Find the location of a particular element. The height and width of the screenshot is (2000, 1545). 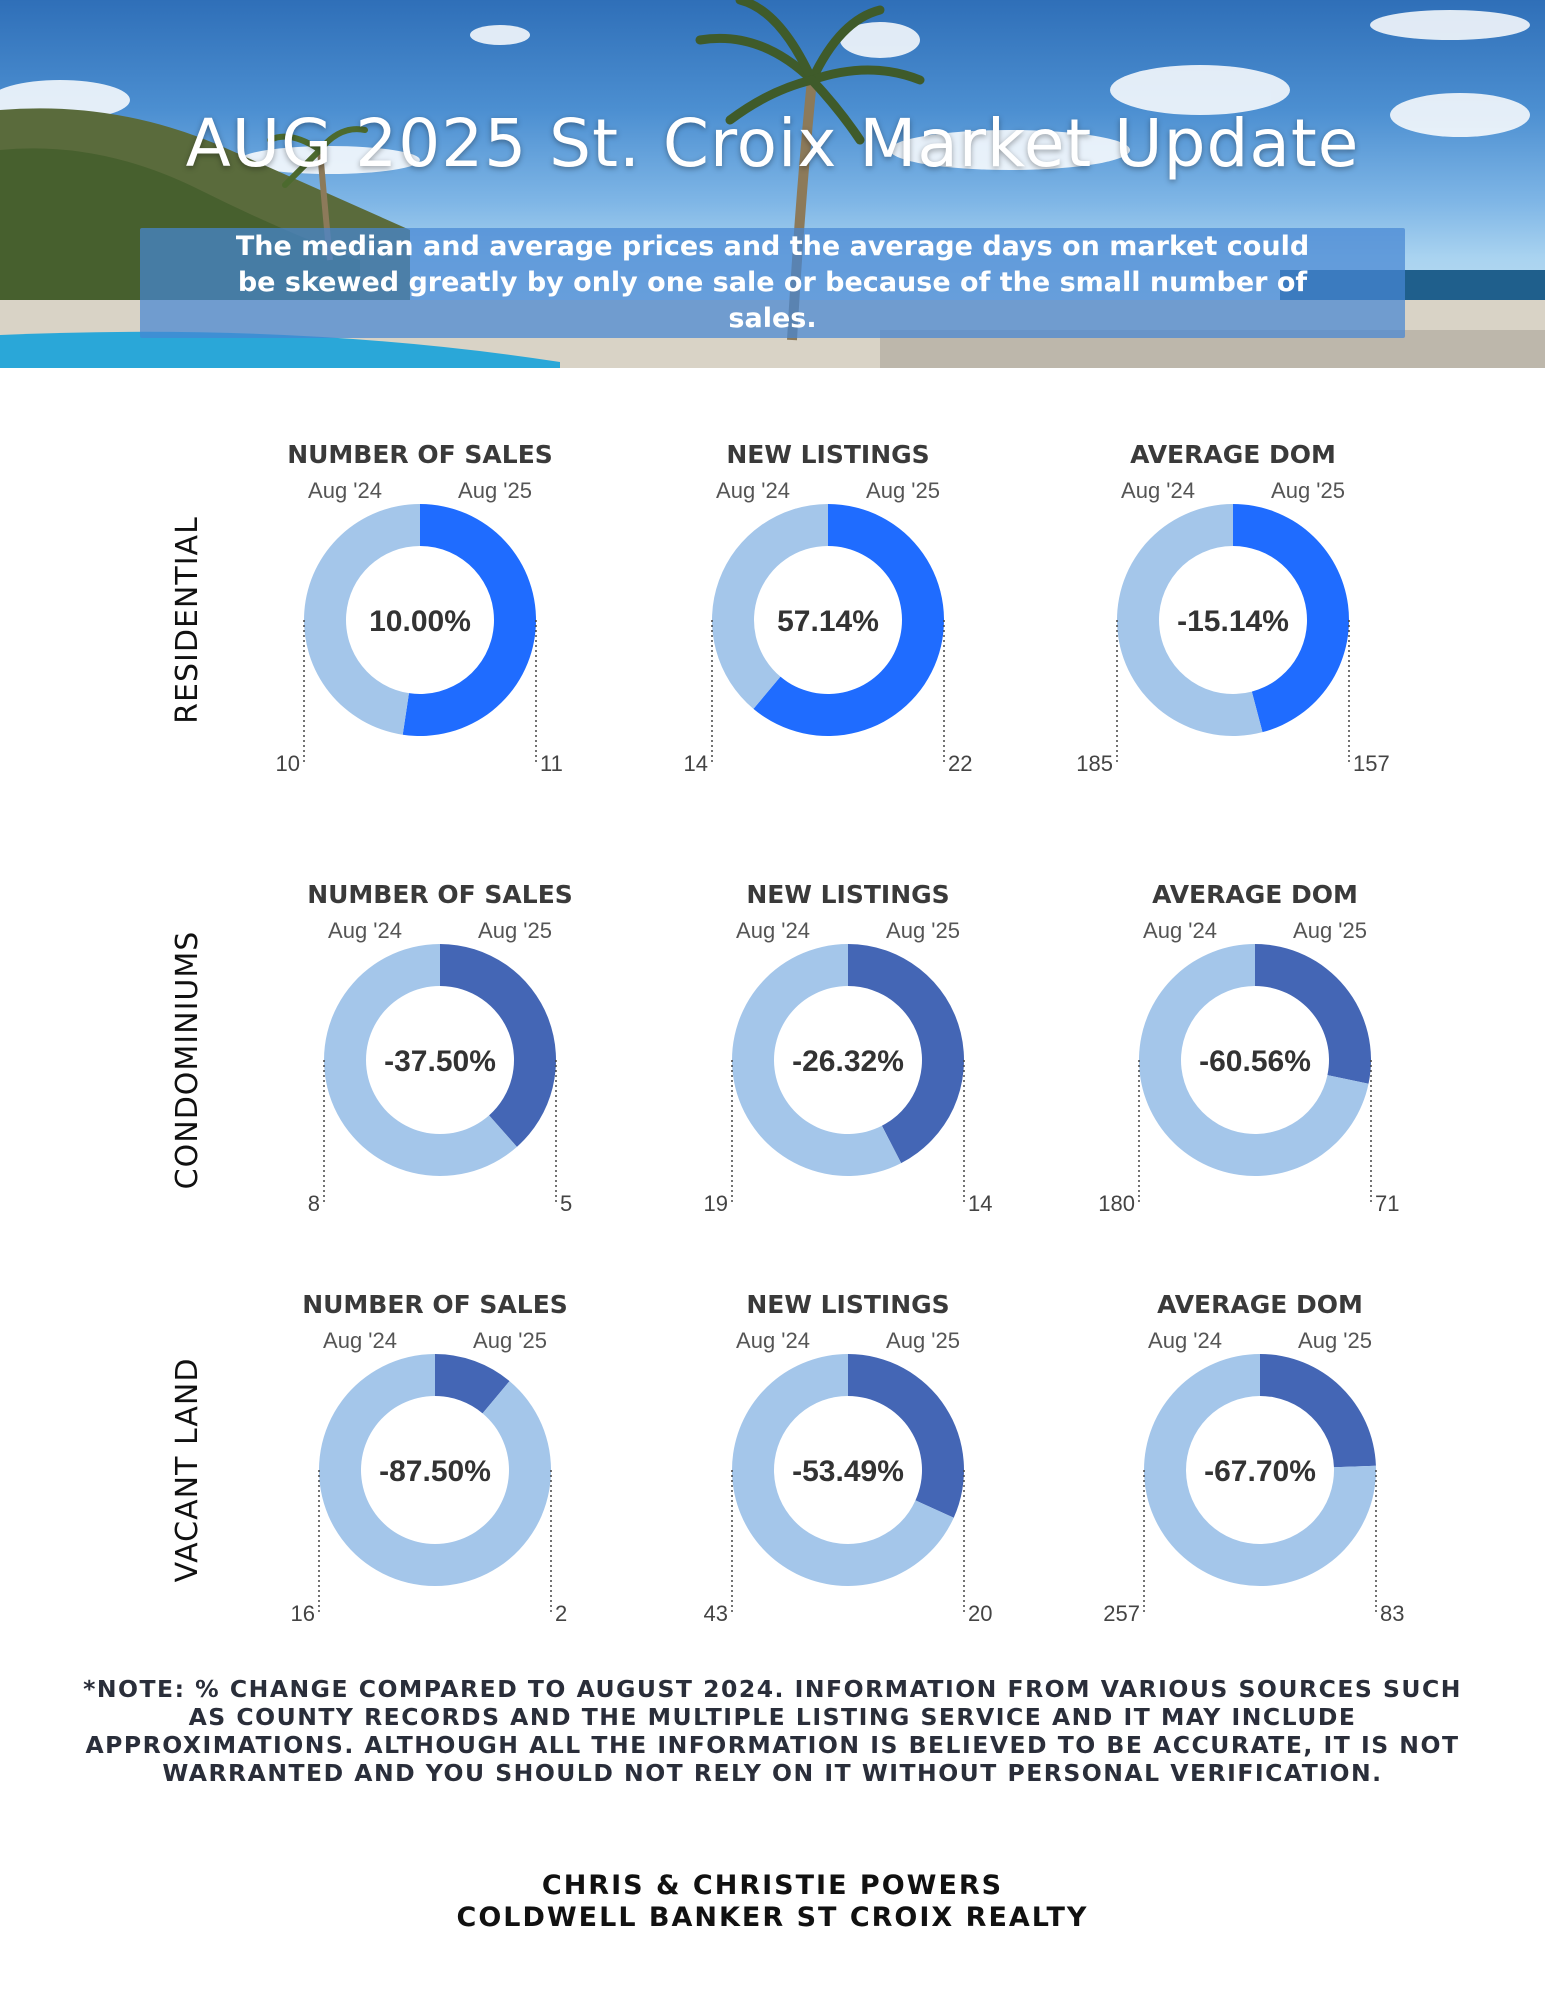

percent-change-label: -15.14% is located at coordinates (1233, 621).